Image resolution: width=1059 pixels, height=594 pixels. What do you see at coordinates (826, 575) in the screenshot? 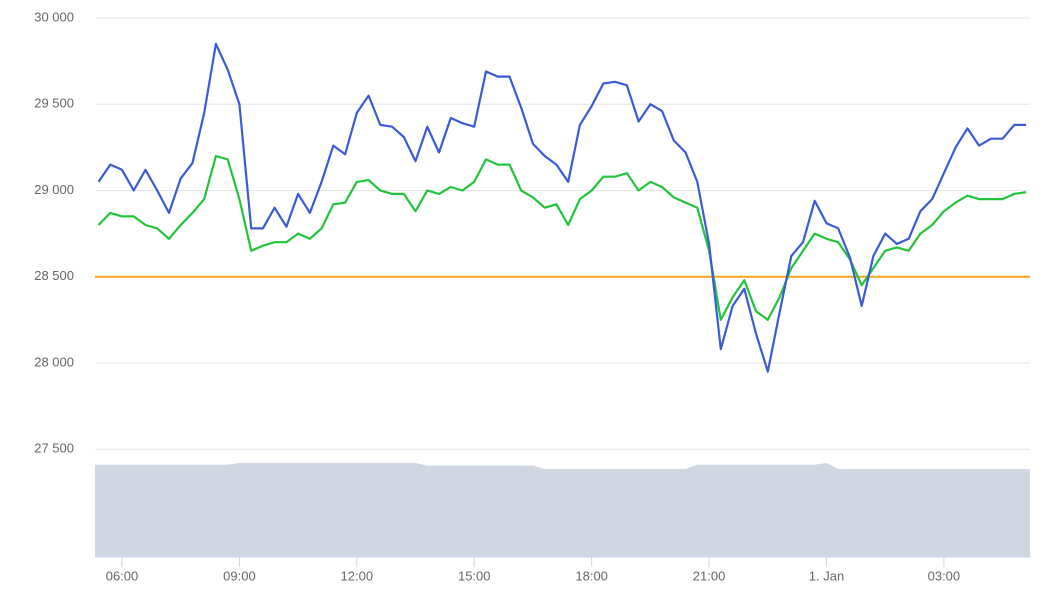
I see `x-tick-label: 1. Jan` at bounding box center [826, 575].